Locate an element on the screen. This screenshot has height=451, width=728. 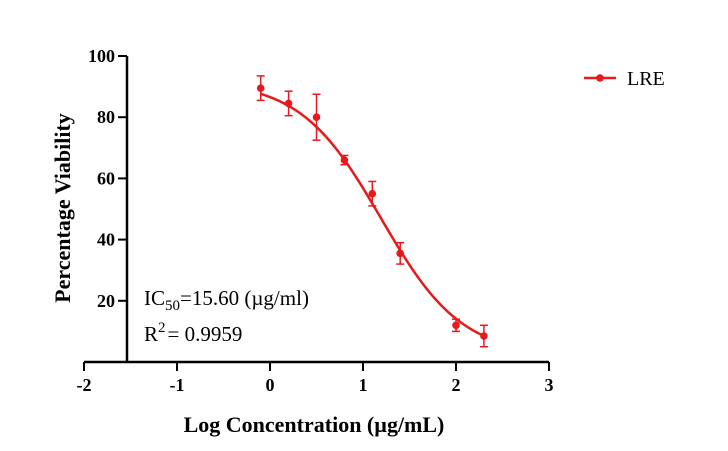
x-tick-label: 1 is located at coordinates (363, 385).